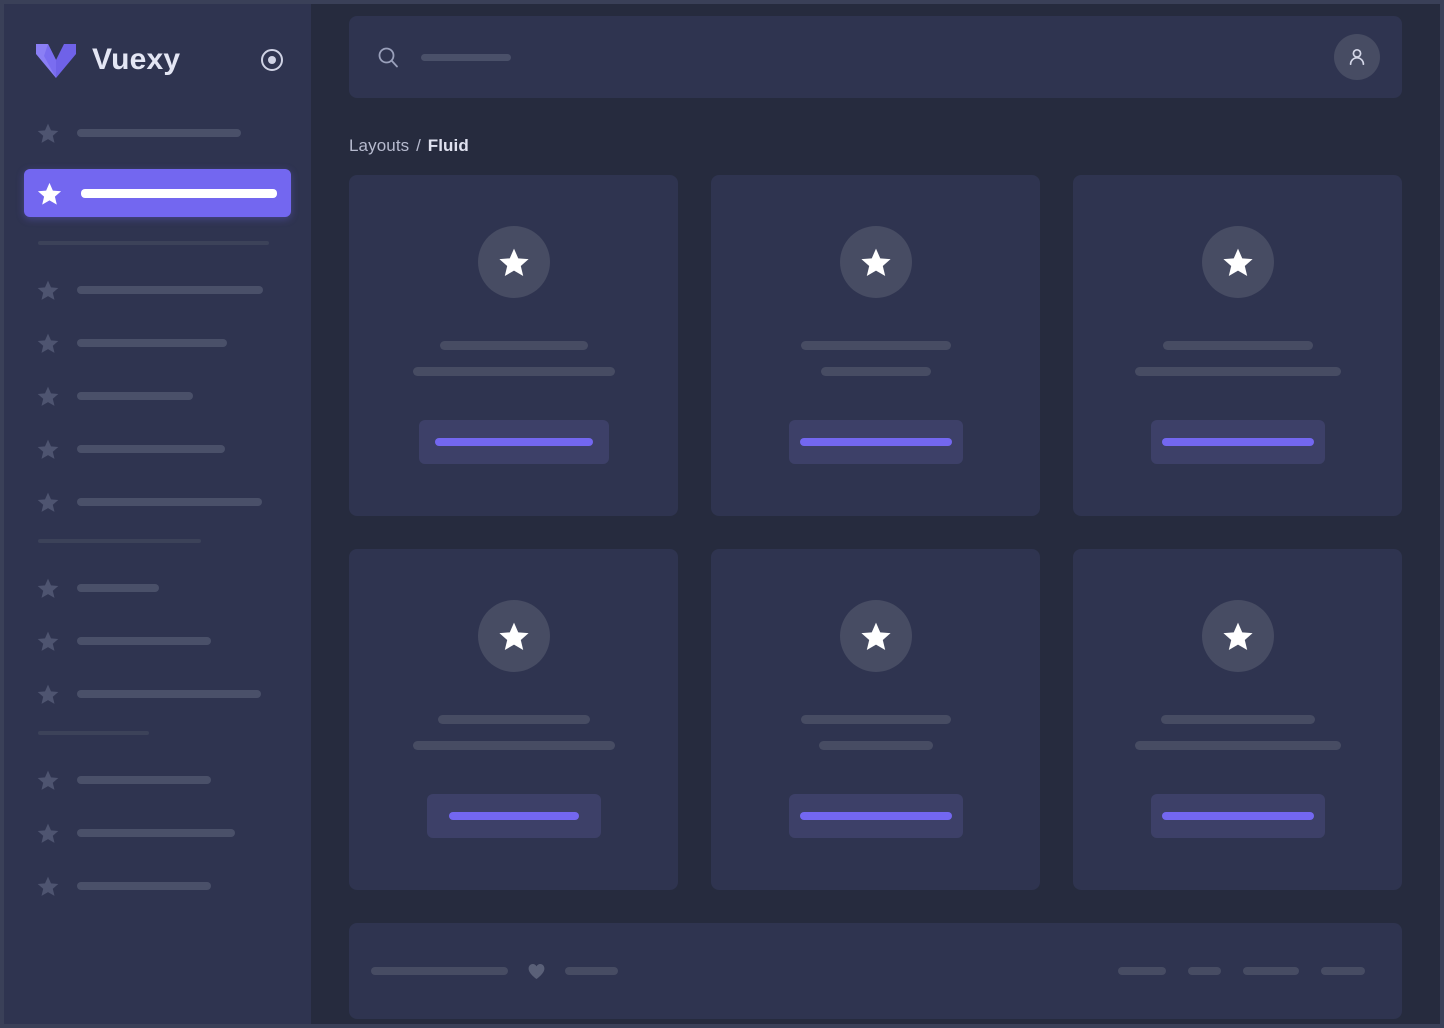  I want to click on vuexy-logo-icon, so click(56, 60).